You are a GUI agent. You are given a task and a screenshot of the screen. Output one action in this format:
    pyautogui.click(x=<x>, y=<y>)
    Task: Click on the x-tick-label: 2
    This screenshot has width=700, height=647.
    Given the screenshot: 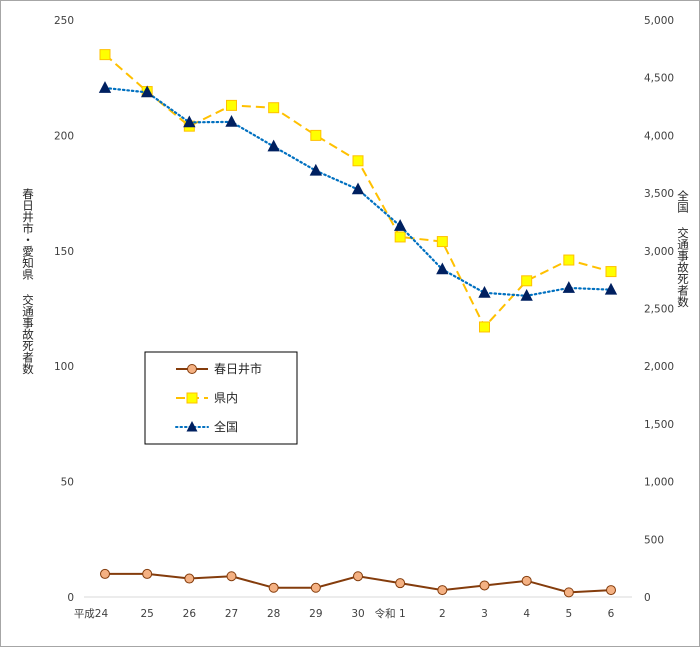 What is the action you would take?
    pyautogui.click(x=442, y=614)
    